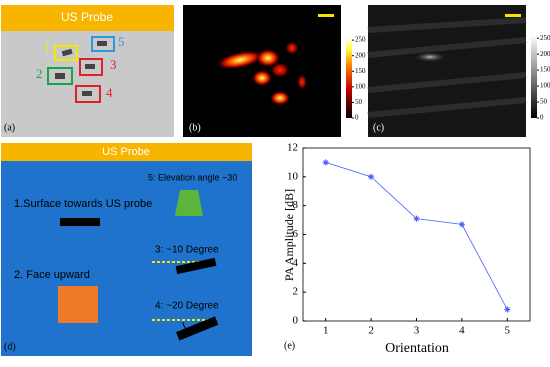 Image resolution: width=550 pixels, height=367 pixels. Describe the element at coordinates (296, 234) in the screenshot. I see `y-tick-label: 6` at that location.